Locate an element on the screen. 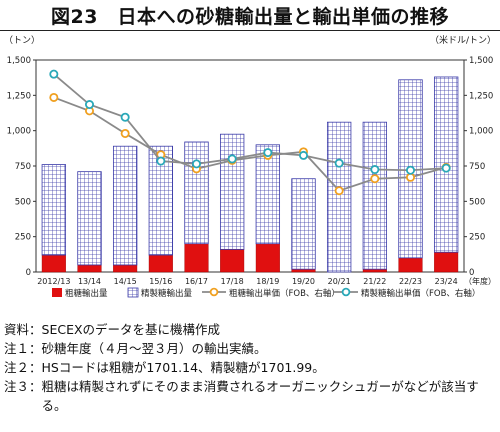 This screenshot has height=432, width=500. y-axis-right-label: （米ドル/トン） is located at coordinates (463, 40).